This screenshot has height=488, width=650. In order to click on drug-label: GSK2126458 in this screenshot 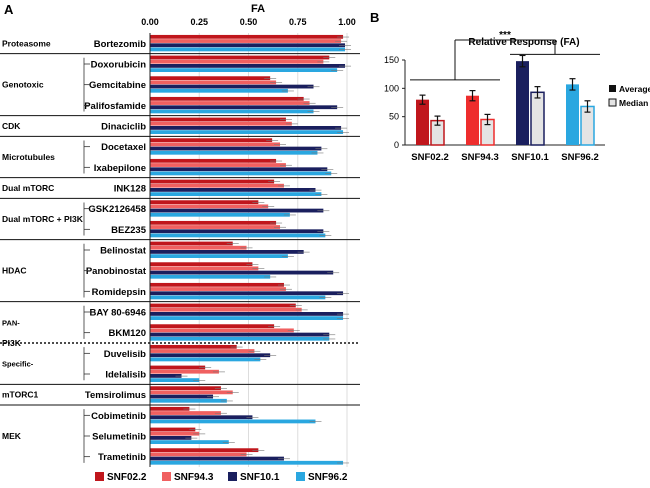, I will do `click(117, 209)`.